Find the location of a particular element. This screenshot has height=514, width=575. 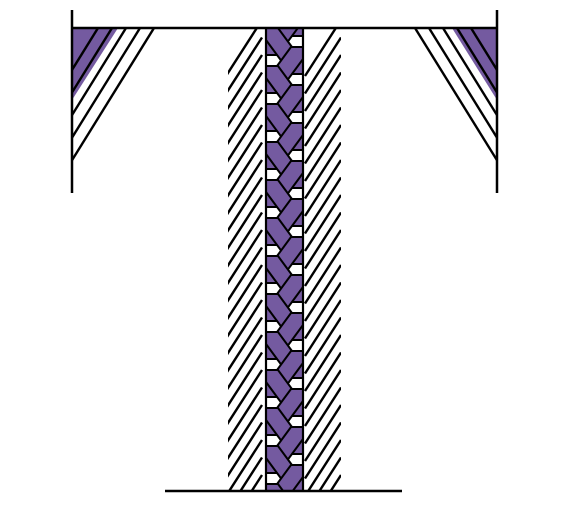

right-wedge-fill is located at coordinates (474, 64).